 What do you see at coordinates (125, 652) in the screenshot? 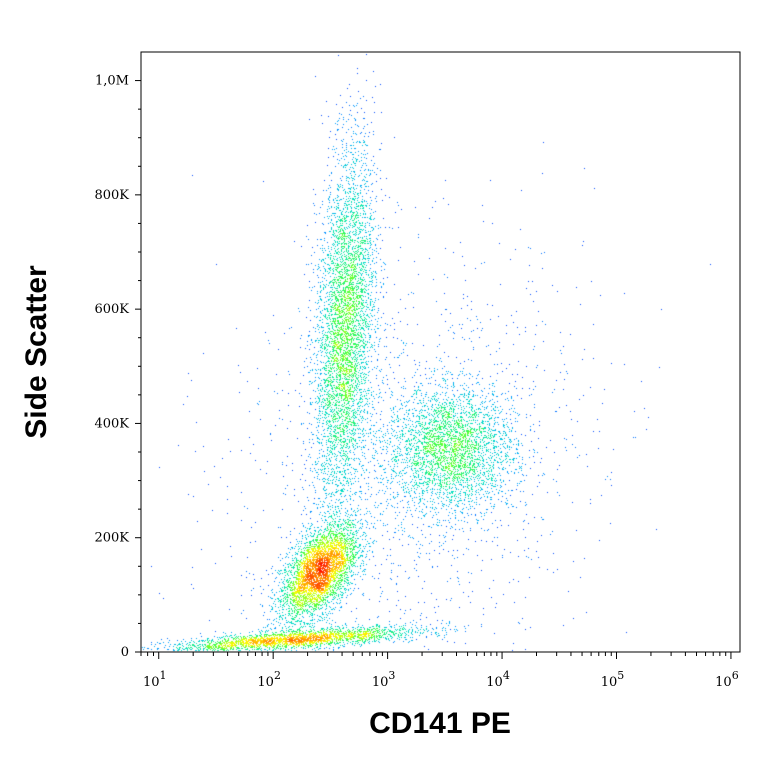
I see `y-tick-label: 0` at bounding box center [125, 652].